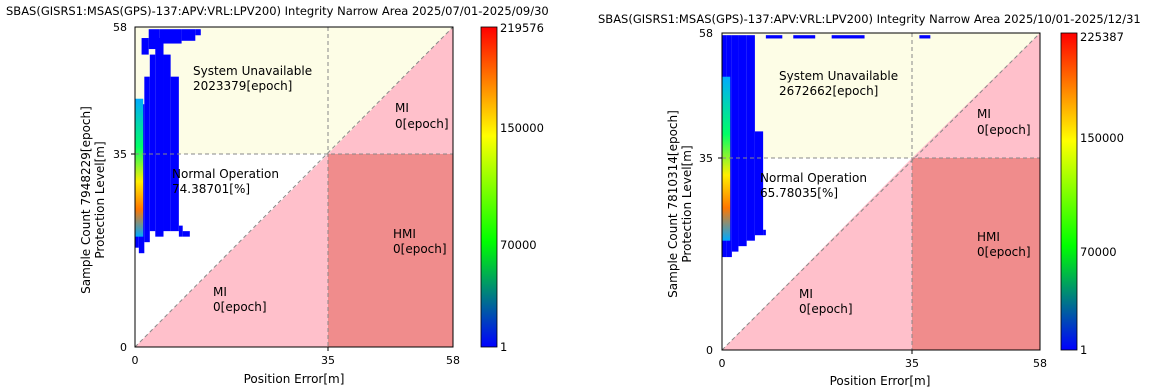 The width and height of the screenshot is (1168, 392). I want to click on chart-2-colorbar-tick-max: 225387, so click(1102, 37).